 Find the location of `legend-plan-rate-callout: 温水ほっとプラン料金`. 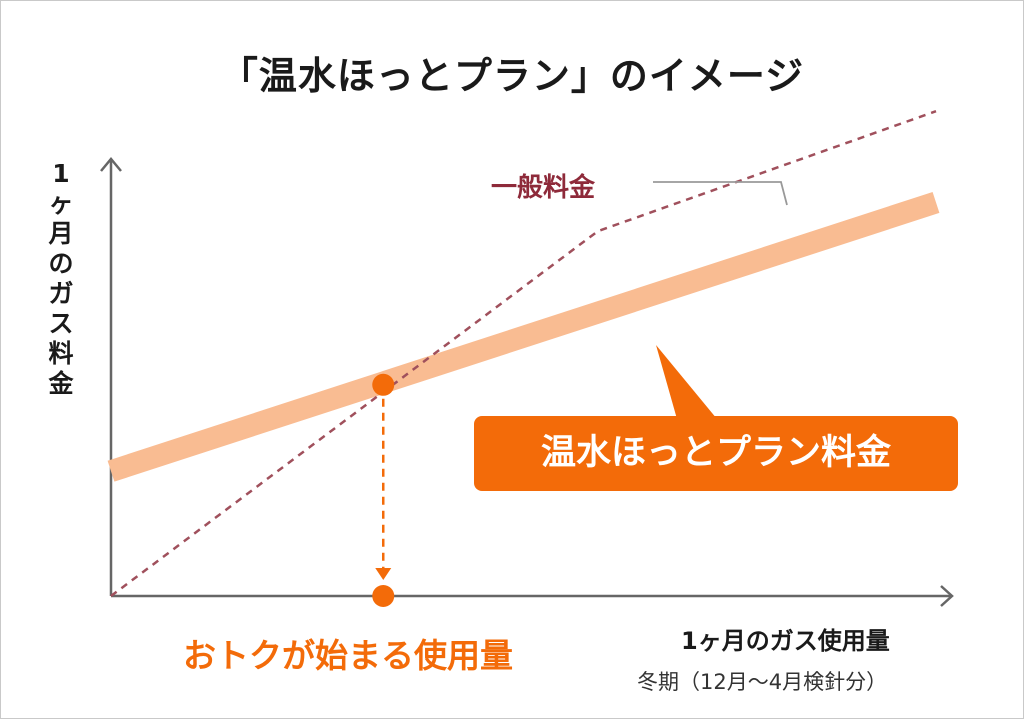

legend-plan-rate-callout: 温水ほっとプラン料金 is located at coordinates (716, 453).